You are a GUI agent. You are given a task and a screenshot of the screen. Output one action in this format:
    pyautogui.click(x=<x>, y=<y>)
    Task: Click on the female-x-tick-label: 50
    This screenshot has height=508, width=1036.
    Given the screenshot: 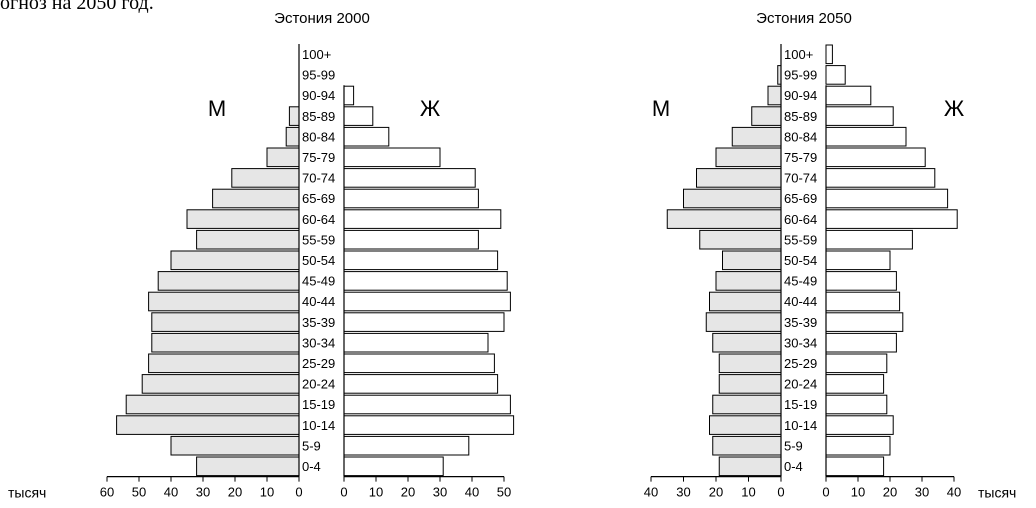 What is the action you would take?
    pyautogui.click(x=504, y=492)
    